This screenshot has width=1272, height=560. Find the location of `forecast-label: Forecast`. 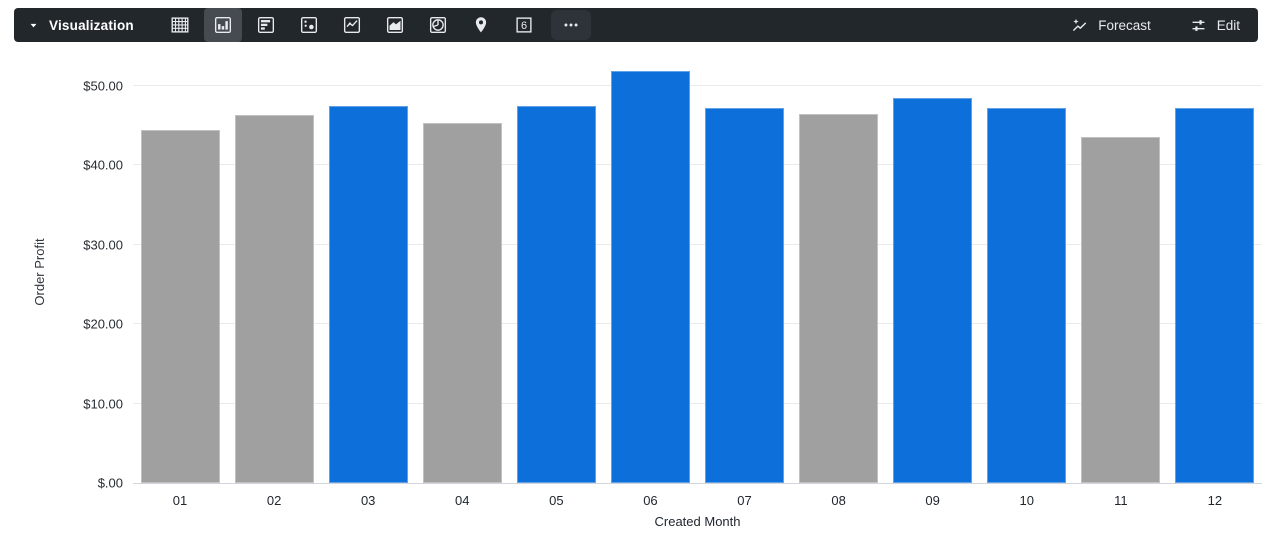

forecast-label: Forecast is located at coordinates (1124, 25).